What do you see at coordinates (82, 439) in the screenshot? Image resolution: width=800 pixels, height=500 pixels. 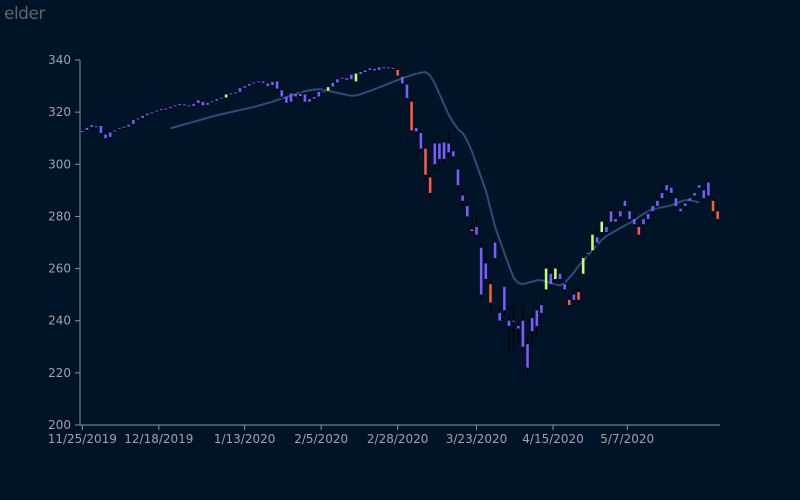 I see `x-tick-label: 11/25/2019` at bounding box center [82, 439].